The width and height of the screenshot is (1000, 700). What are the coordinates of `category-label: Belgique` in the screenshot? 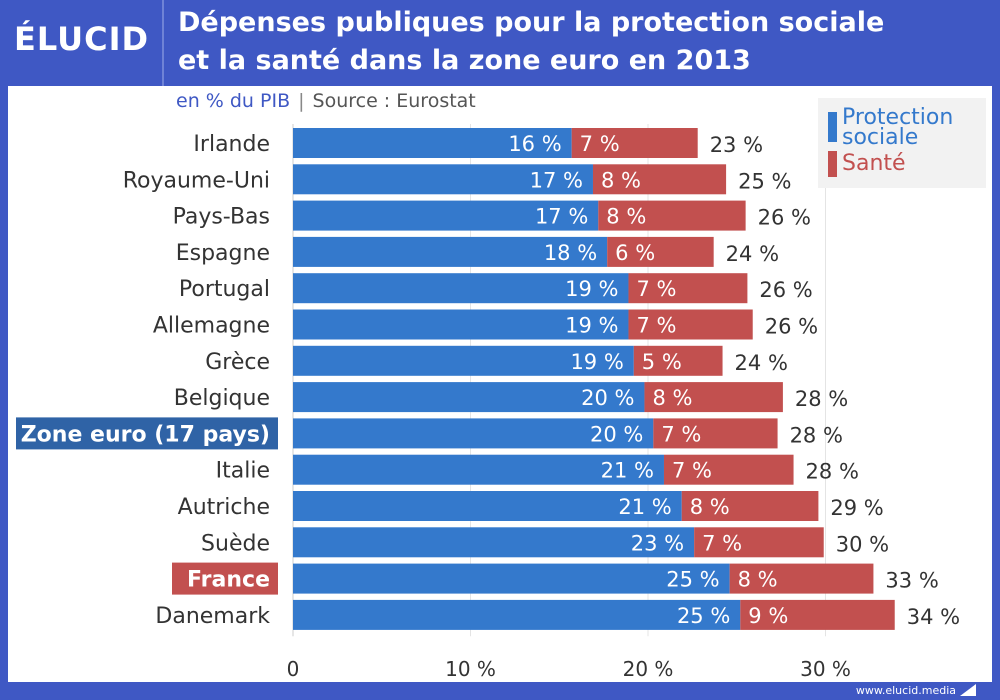 It's located at (222, 398).